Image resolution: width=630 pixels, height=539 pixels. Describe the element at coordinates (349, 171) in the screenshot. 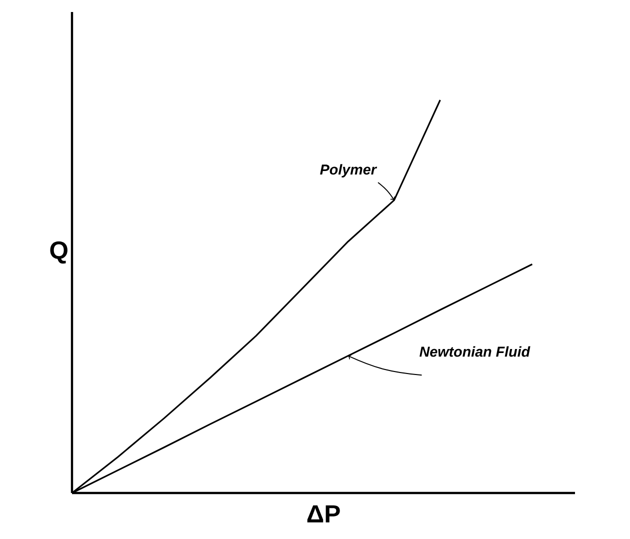

I see `series-label: Polymer` at that location.